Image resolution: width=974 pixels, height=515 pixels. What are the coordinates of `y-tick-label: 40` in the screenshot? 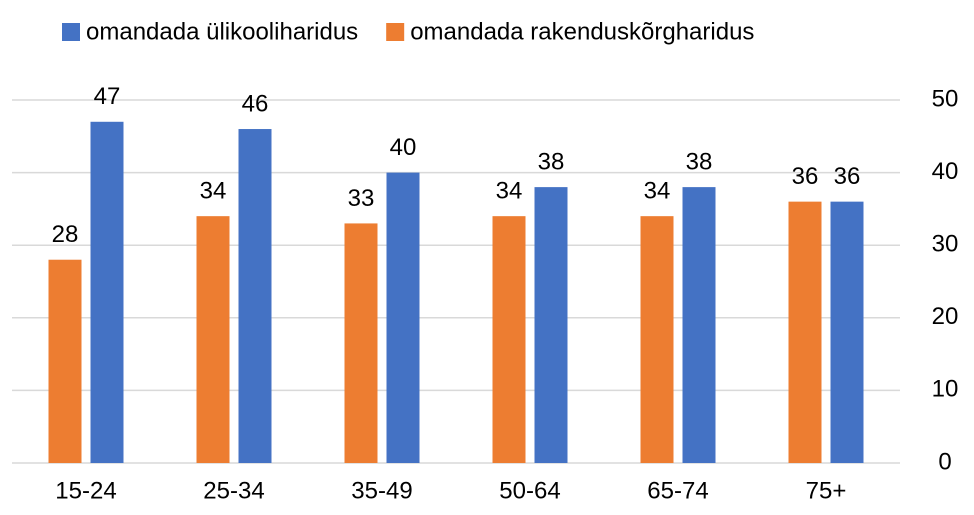 It's located at (945, 171).